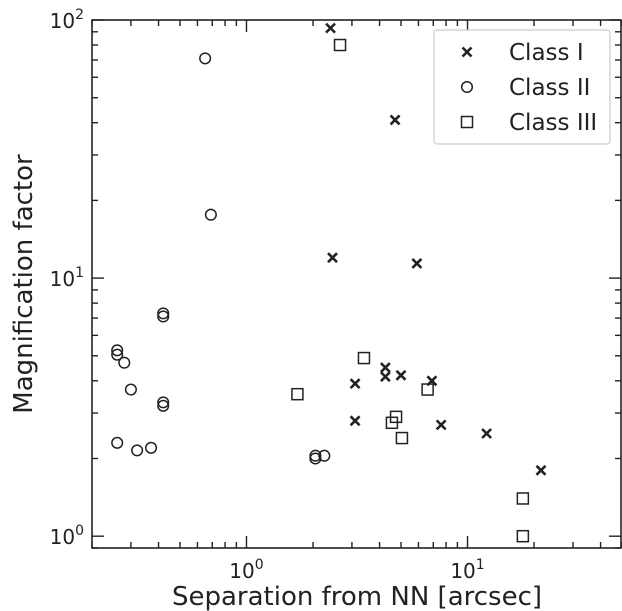 This screenshot has width=622, height=611. Describe the element at coordinates (246, 570) in the screenshot. I see `x-tick-label: 10⁰` at that location.